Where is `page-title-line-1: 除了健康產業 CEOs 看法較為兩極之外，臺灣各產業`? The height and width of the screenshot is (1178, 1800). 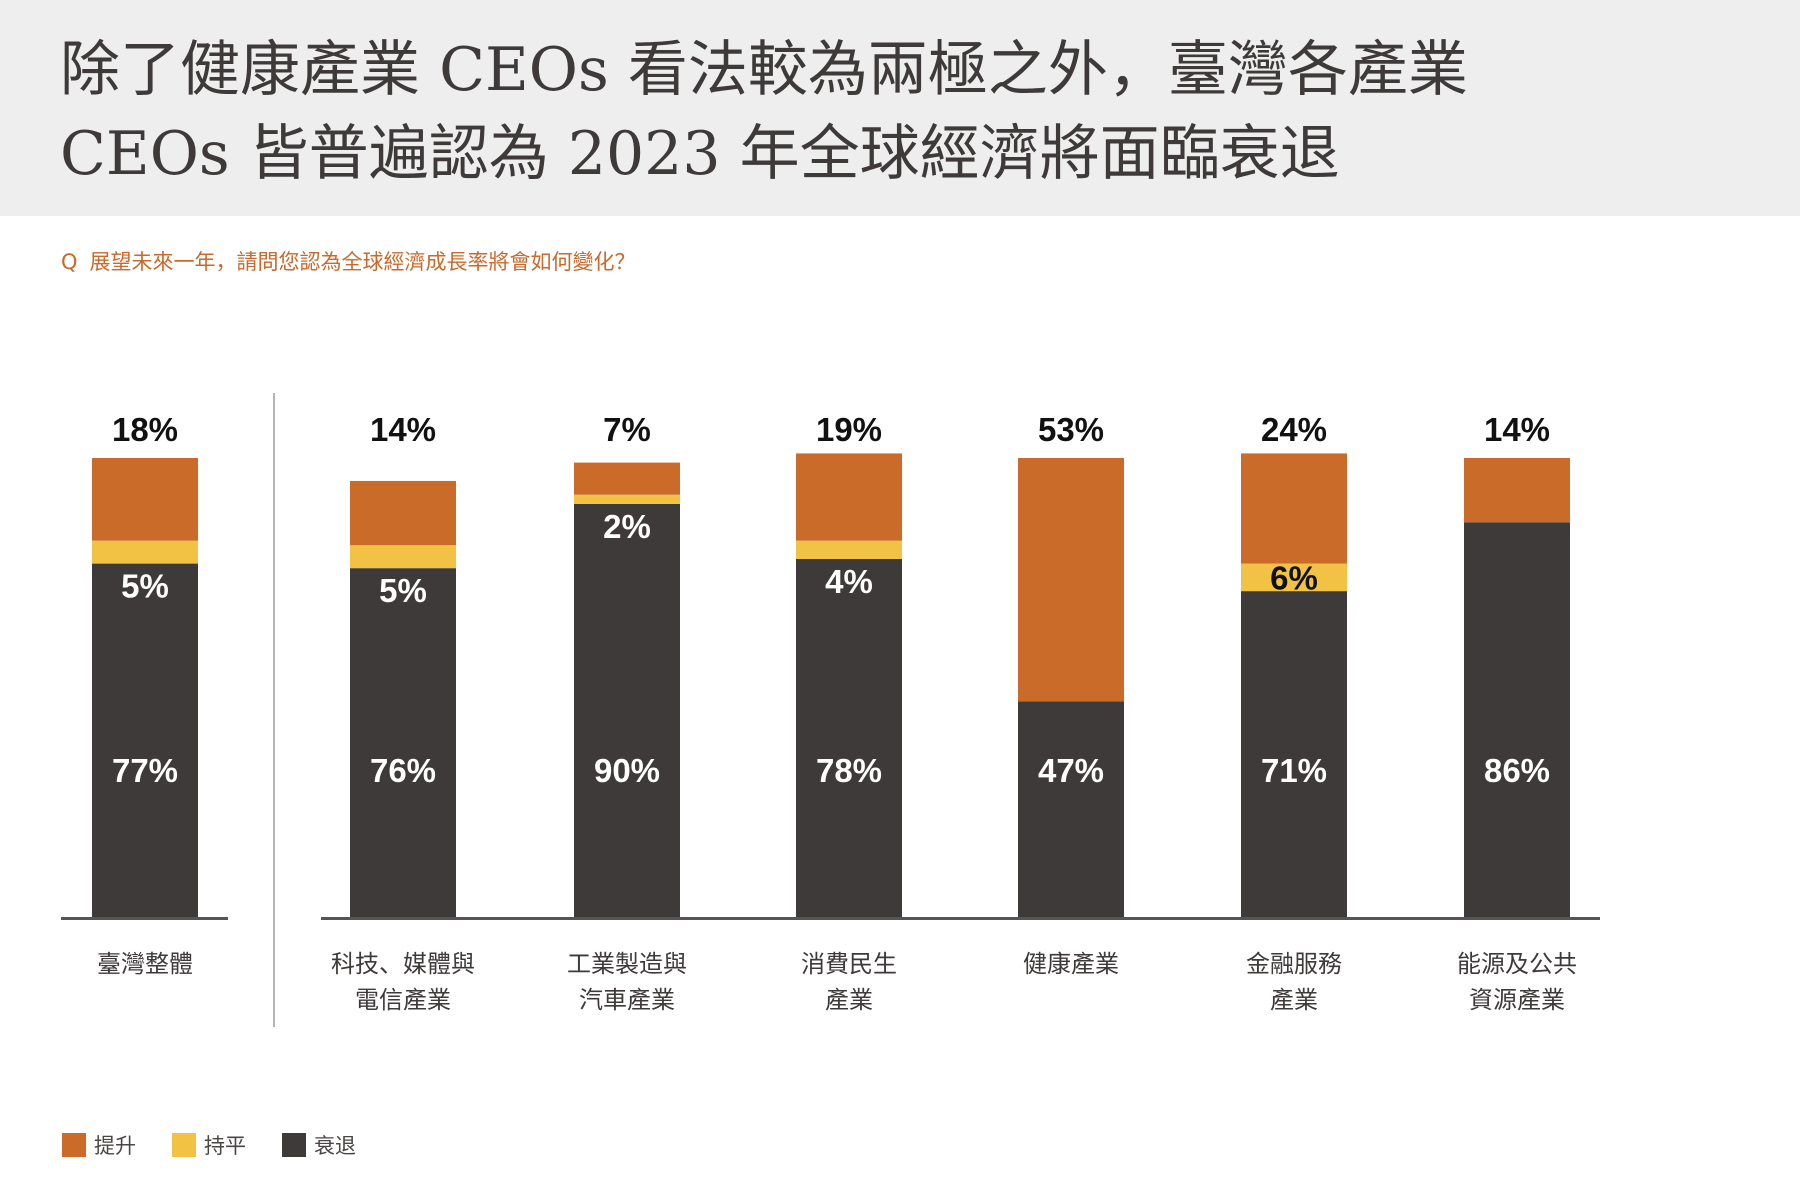
page-title-line-1: 除了健康產業 CEOs 看法較為兩極之外，臺灣各產業 is located at coordinates (764, 70).